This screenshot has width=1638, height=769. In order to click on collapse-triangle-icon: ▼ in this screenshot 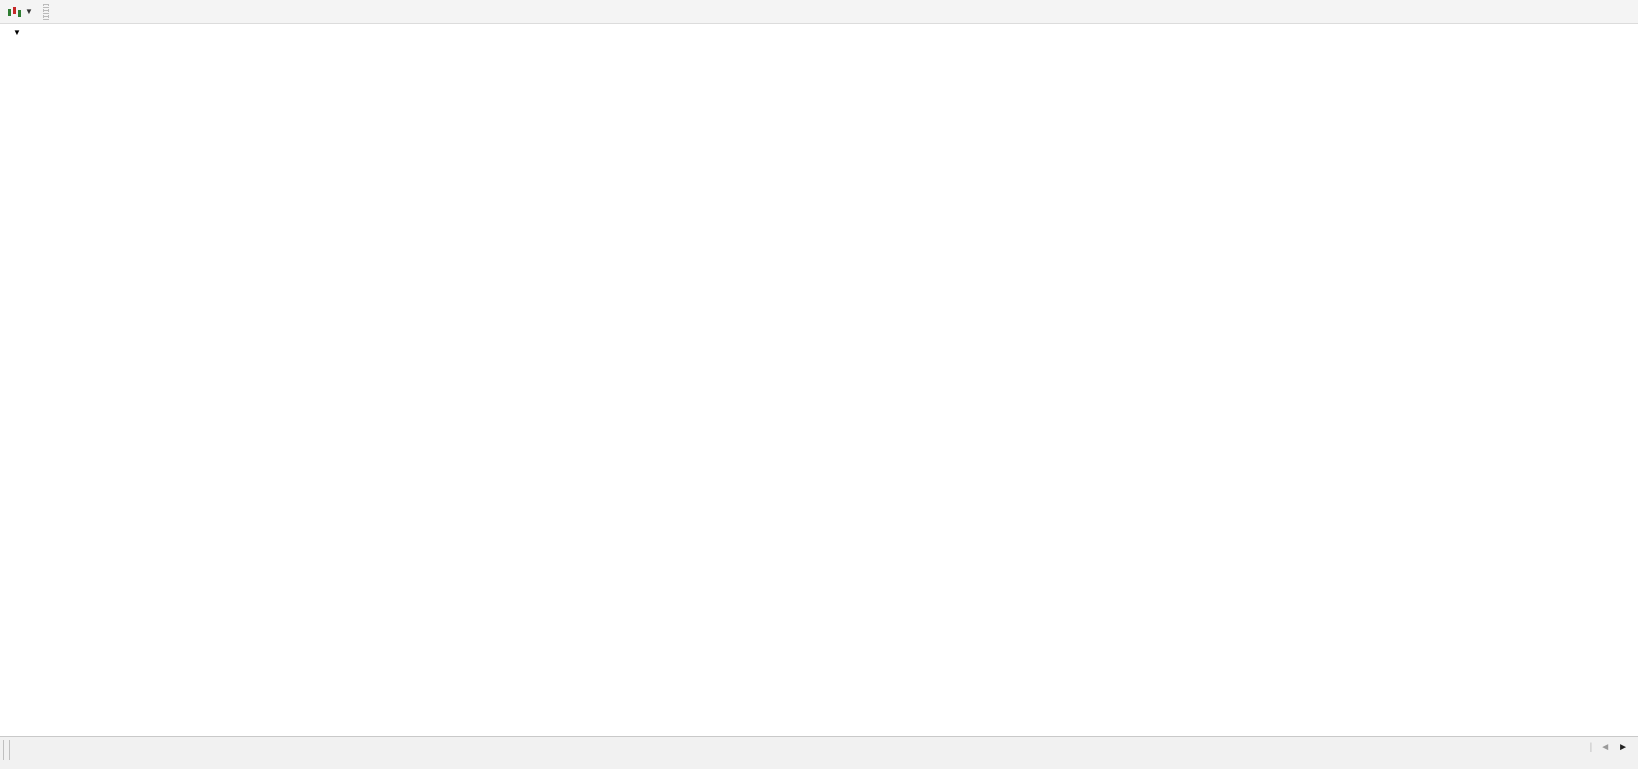, I will do `click(17, 32)`.